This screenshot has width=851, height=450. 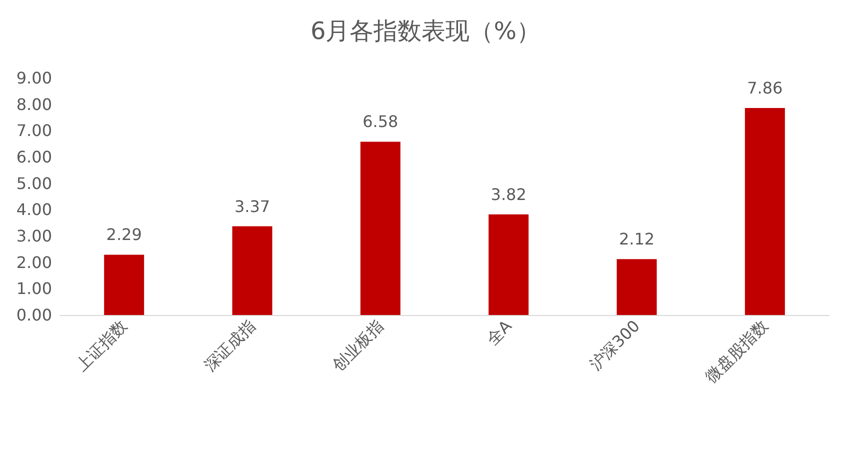 I want to click on chart-title: 6月各指数表现（%）, so click(x=425, y=31).